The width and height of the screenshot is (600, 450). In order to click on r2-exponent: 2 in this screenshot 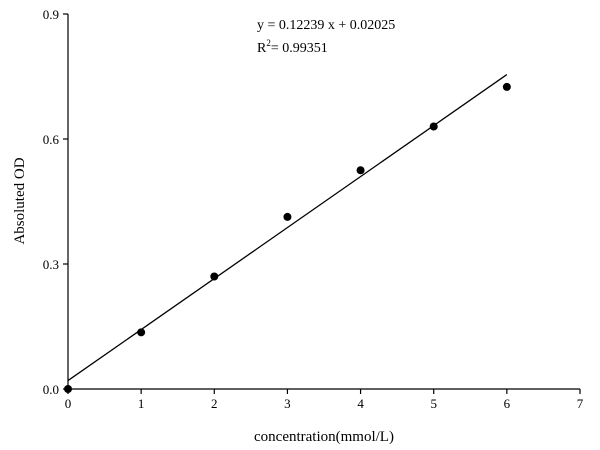, I will do `click(268, 43)`.